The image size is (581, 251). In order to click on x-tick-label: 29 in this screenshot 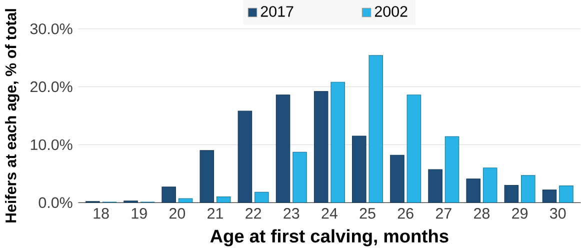, I will do `click(520, 213)`.